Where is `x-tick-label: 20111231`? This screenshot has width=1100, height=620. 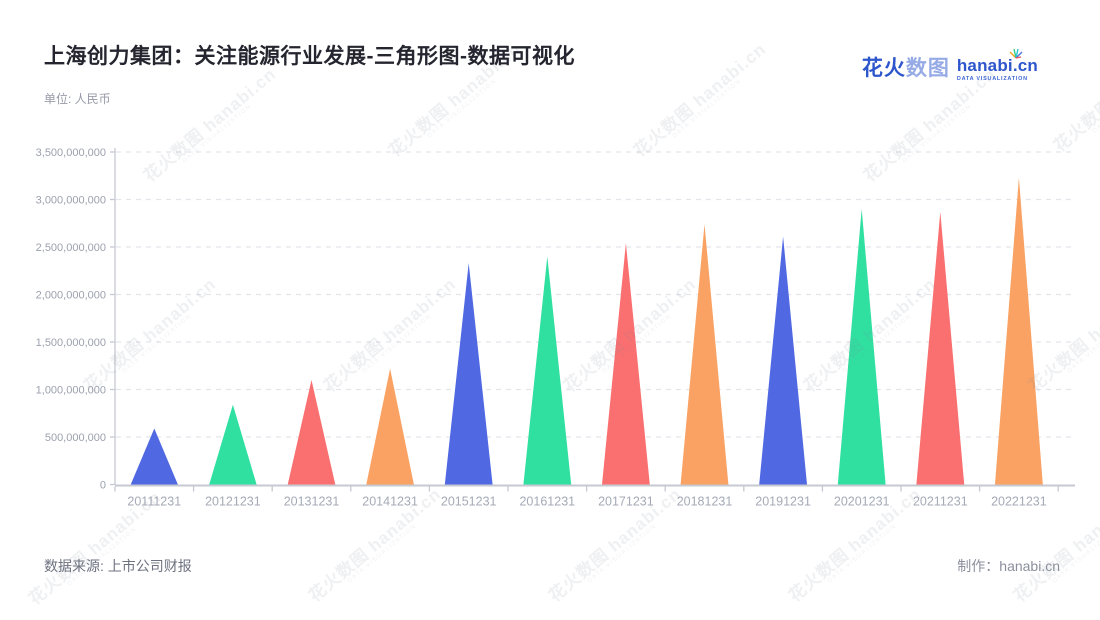 x-tick-label: 20111231 is located at coordinates (154, 502).